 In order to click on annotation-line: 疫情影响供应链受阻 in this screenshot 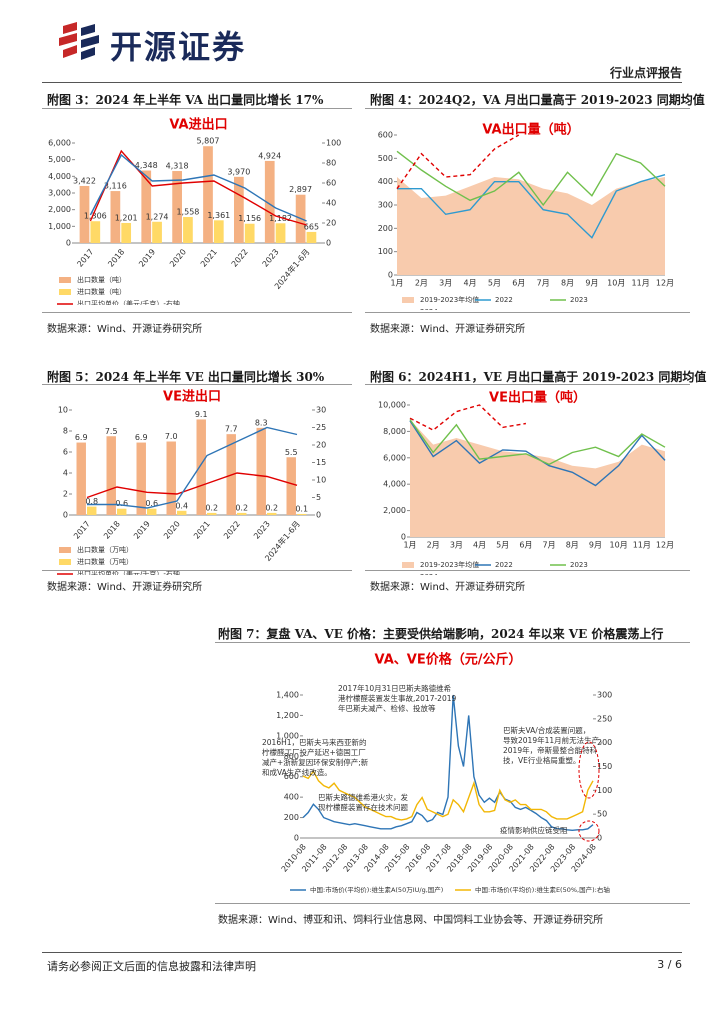, I will do `click(534, 830)`.